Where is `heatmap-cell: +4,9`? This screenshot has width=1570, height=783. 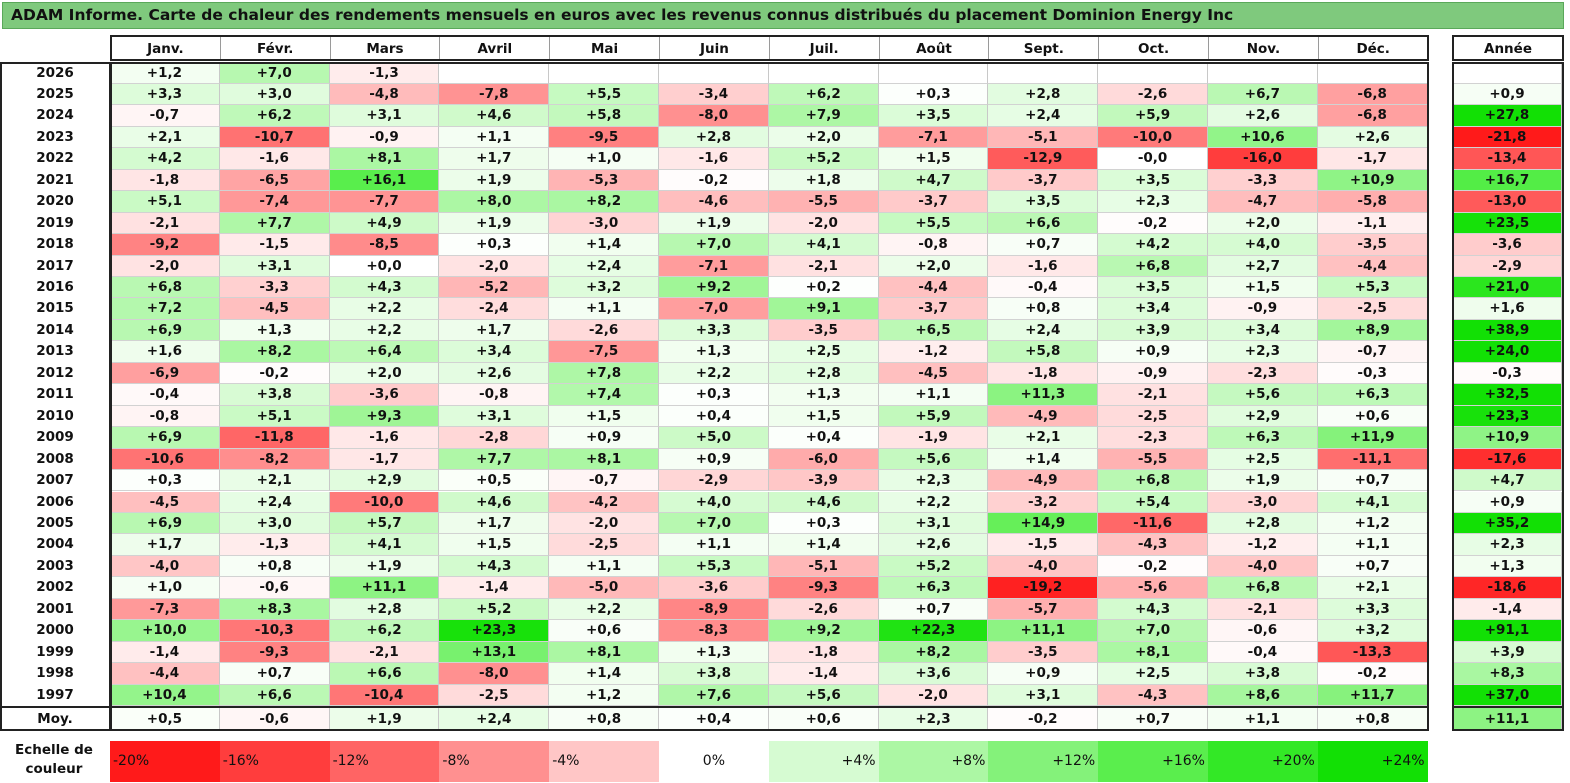 heatmap-cell: +4,9 is located at coordinates (384, 223).